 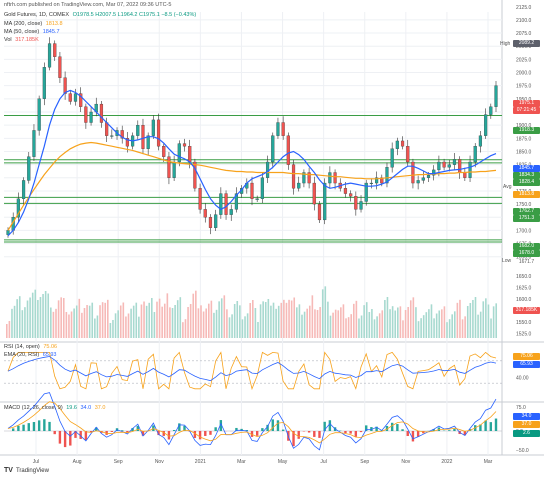 What do you see at coordinates (50, 347) in the screenshot?
I see `legend-rsi-value: 75.06` at bounding box center [50, 347].